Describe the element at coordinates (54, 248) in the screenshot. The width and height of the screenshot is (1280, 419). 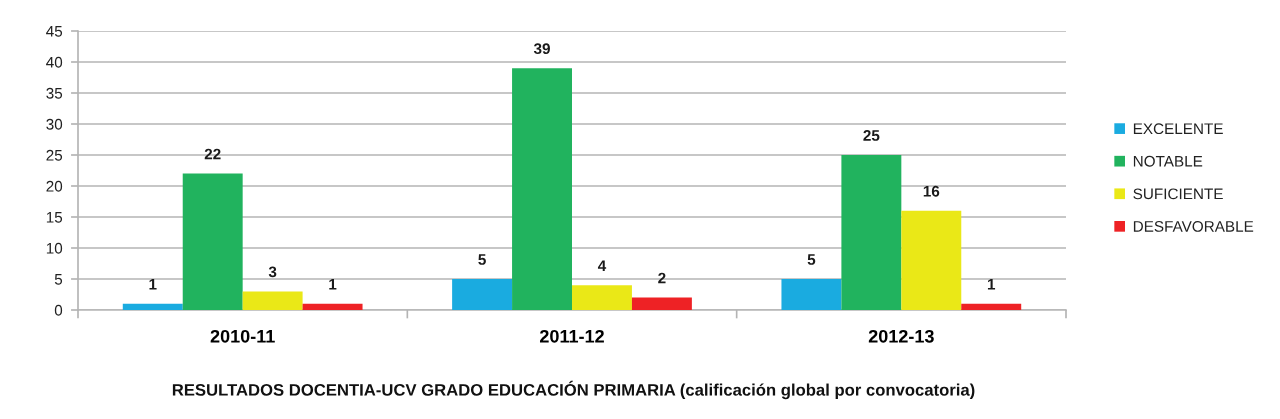
I see `y-tick-label: 10` at that location.